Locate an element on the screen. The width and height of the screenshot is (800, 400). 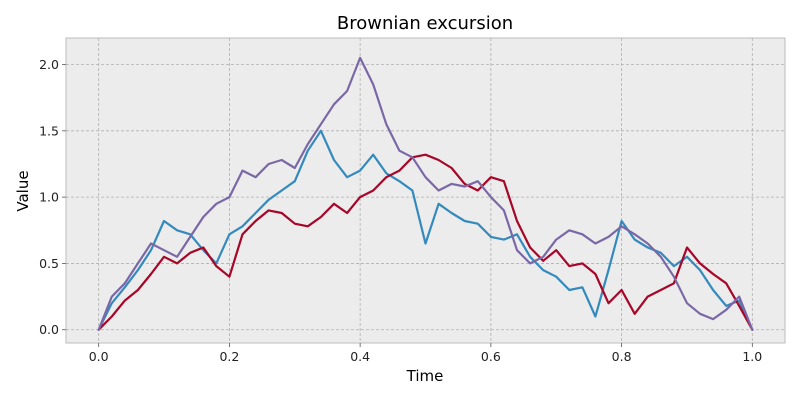
y-axis-ticks: 0.0 0.5 1.0 1.5 2.0 is located at coordinates (52, 197).